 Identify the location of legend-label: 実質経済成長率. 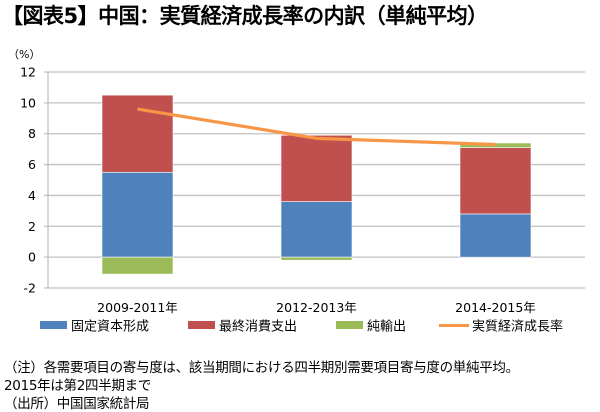
(517, 327).